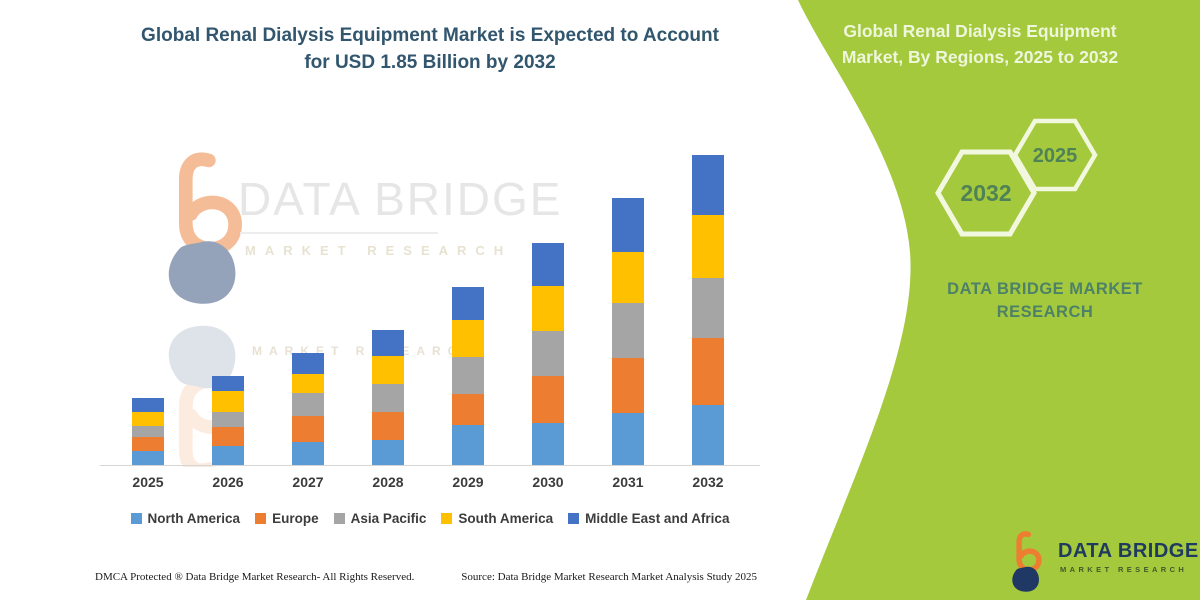  I want to click on bar-2029, so click(468, 376).